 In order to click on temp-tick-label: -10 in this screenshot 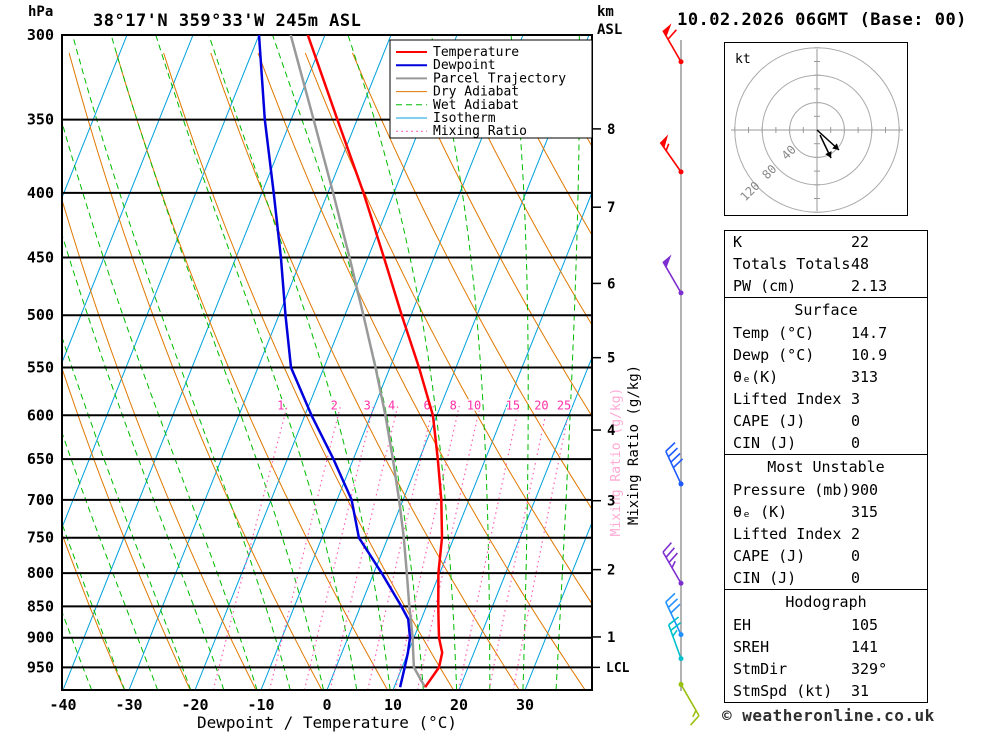, I will do `click(260, 705)`.